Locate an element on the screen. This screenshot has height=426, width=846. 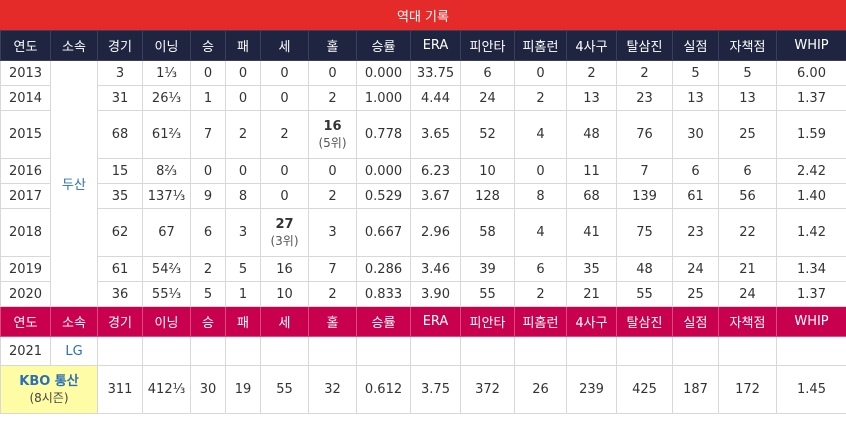
stat-cell-l: 0 is located at coordinates (243, 171).